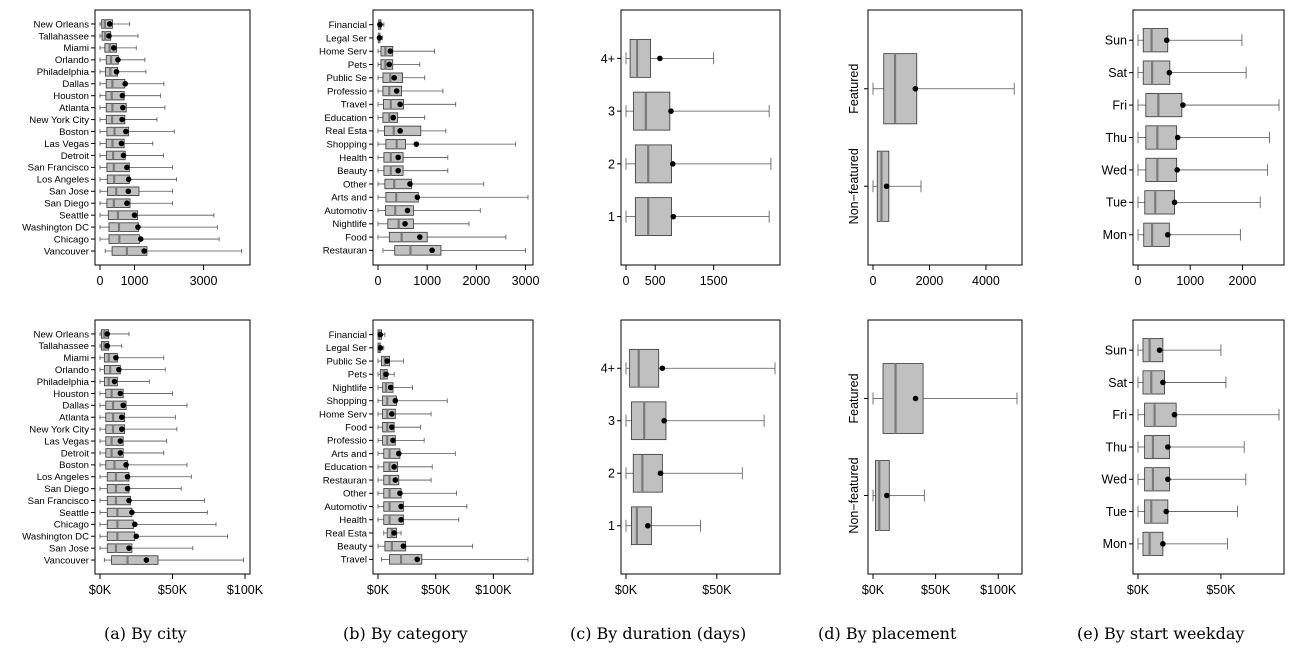 The height and width of the screenshot is (656, 1294). Describe the element at coordinates (63, 180) in the screenshot. I see `y-label-a-top-13: Los Angeles` at that location.